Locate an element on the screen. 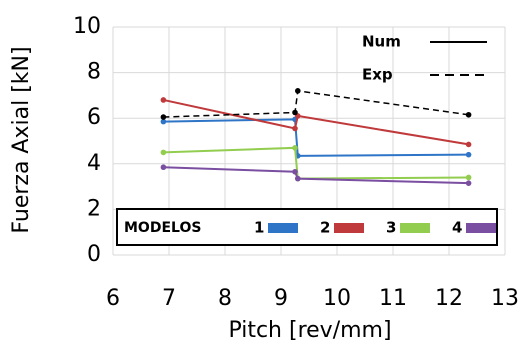  x-tick-label: 12 is located at coordinates (449, 298).